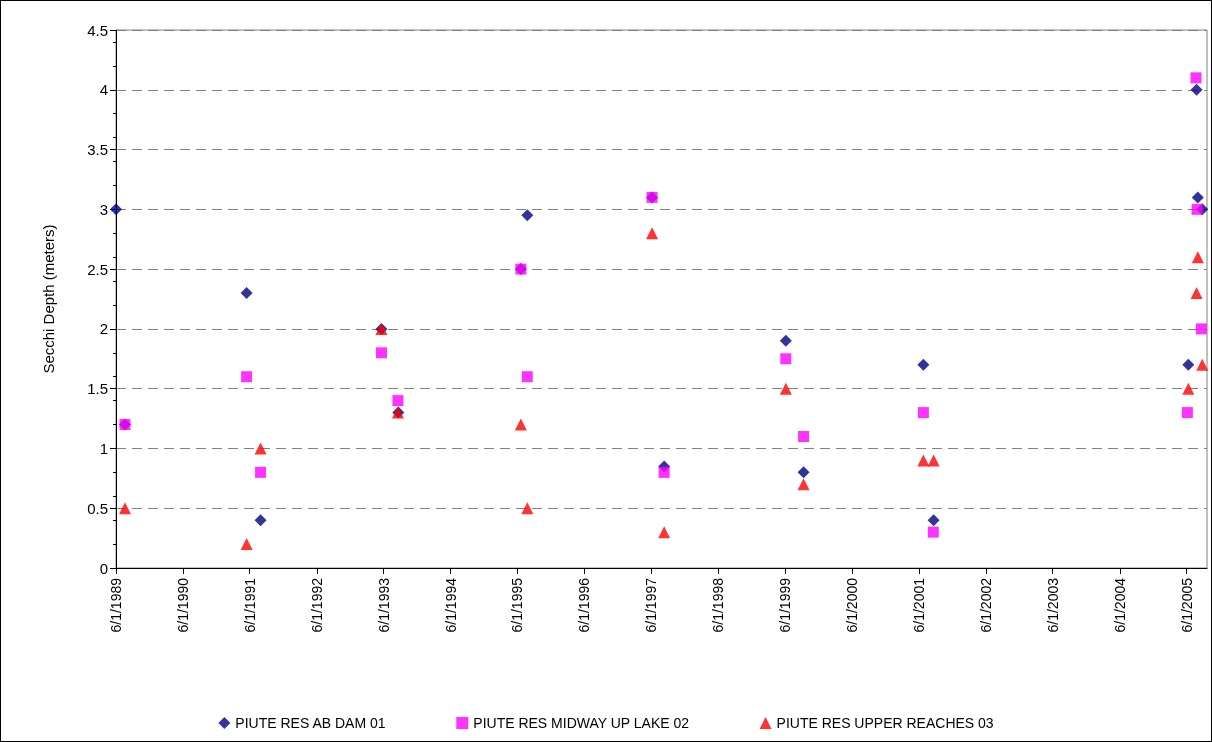 This screenshot has width=1212, height=742. I want to click on y-tick-label: 3.5, so click(97, 150).